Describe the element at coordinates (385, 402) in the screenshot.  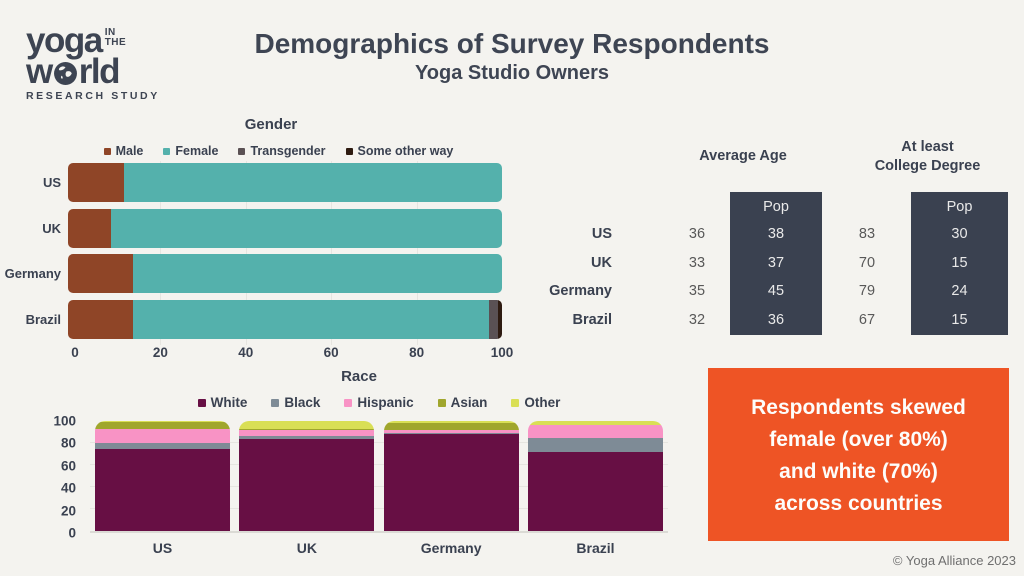
I see `legend-label: Hispanic` at that location.